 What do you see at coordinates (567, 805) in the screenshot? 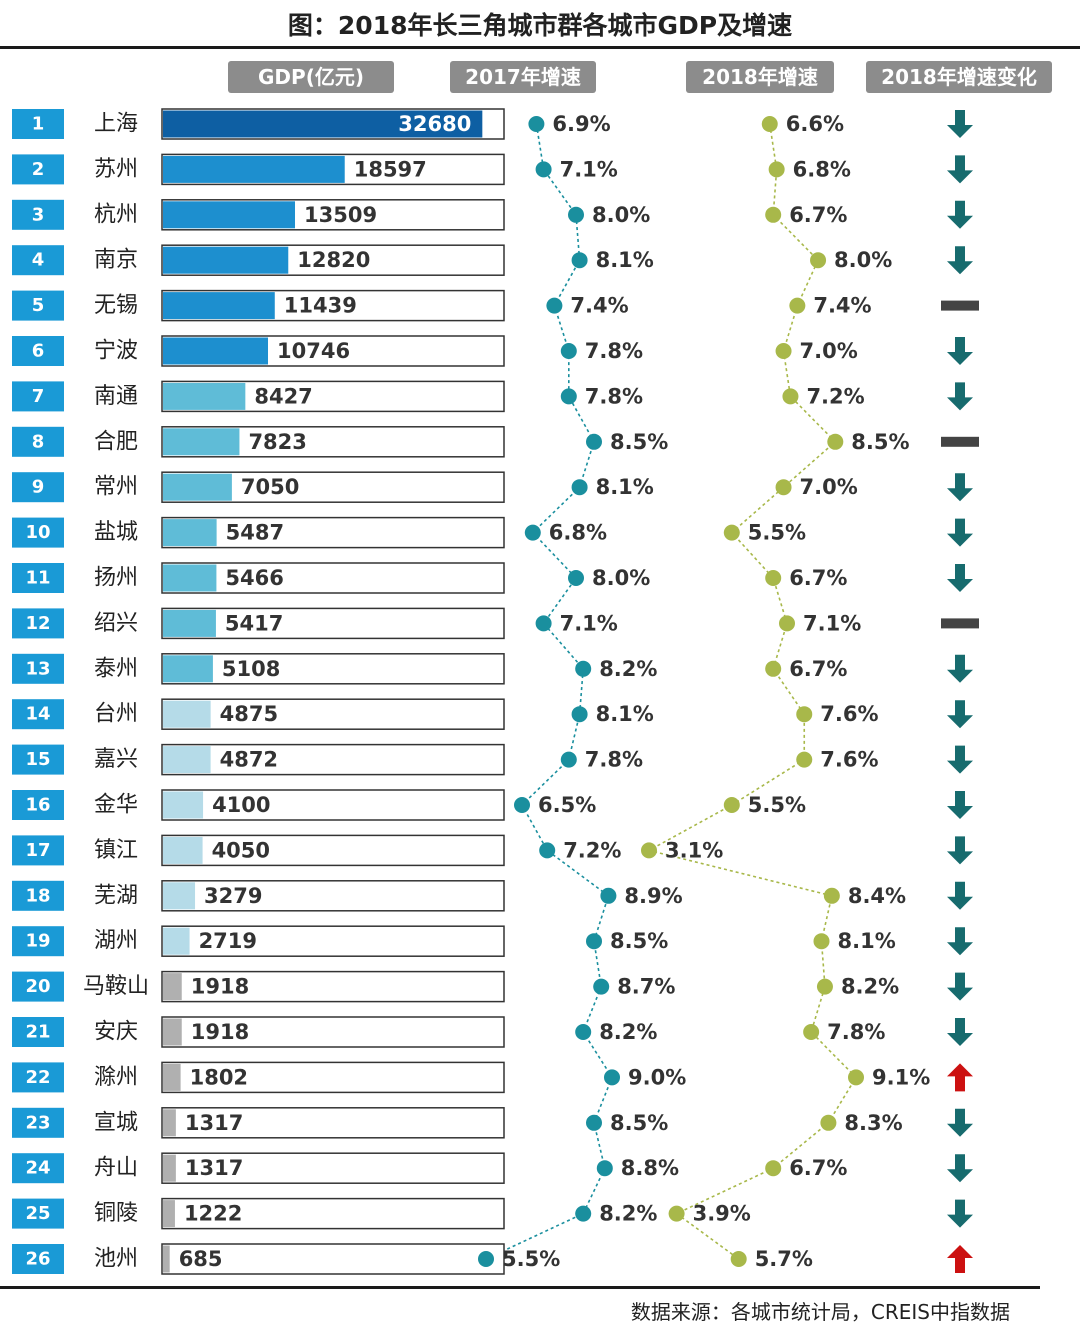
I see `growth-2017-label: 6.5%` at bounding box center [567, 805].